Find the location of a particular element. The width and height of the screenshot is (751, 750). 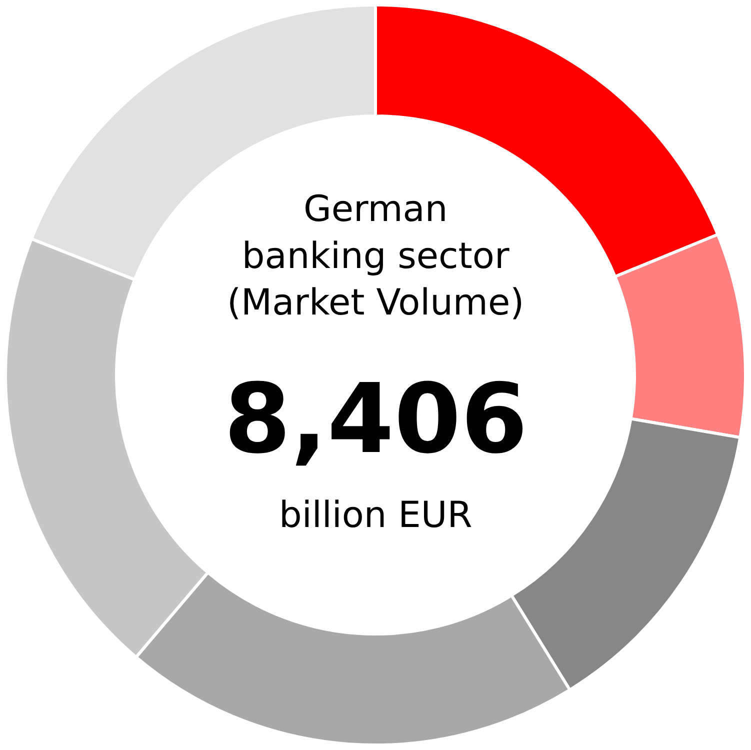

text: billion EUR is located at coordinates (375, 515).